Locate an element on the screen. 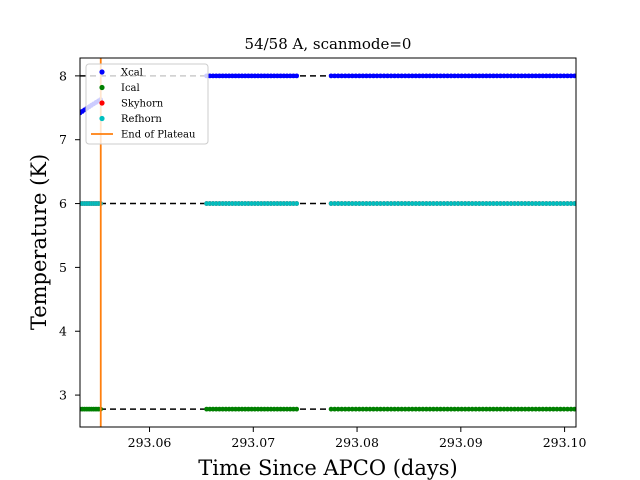  x-axis-label: Time Since APCO (days) is located at coordinates (327, 468).